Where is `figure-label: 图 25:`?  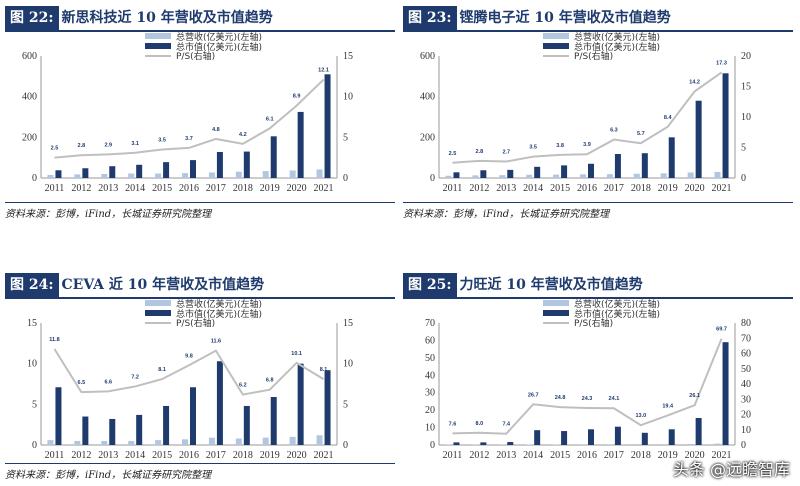
figure-label: 图 25: is located at coordinates (430, 285).